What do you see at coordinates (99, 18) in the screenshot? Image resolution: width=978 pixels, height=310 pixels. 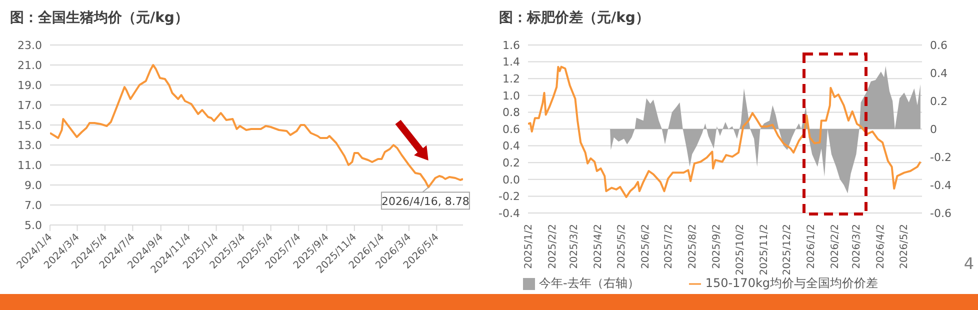 I see `chart-title: 图：全国生猪均价（元/kg）` at bounding box center [99, 18].